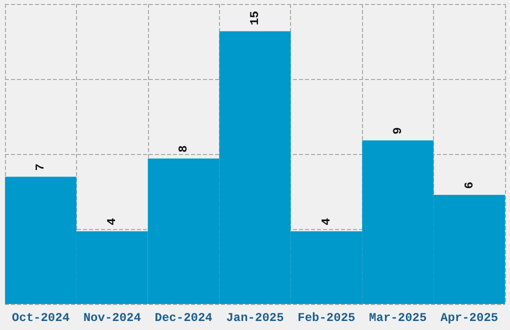 The width and height of the screenshot is (510, 330). Describe the element at coordinates (183, 149) in the screenshot. I see `data-label: 8` at that location.